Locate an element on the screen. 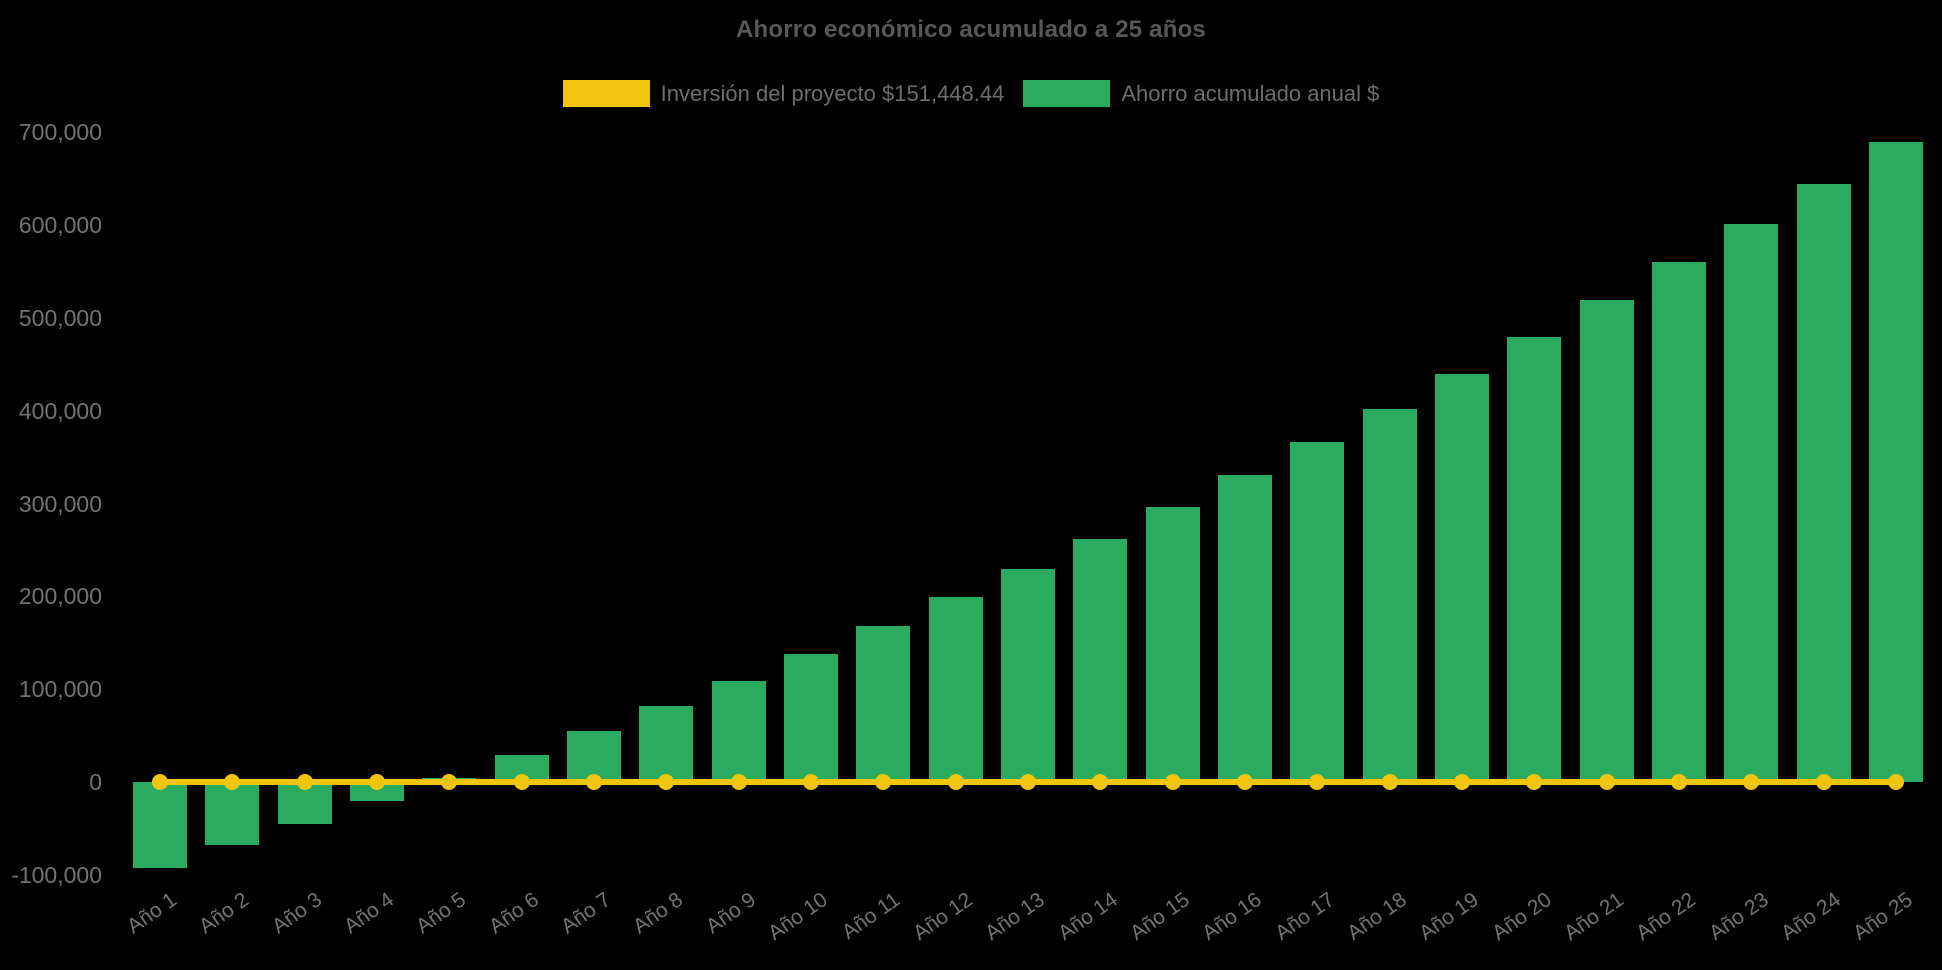 The height and width of the screenshot is (970, 1942). legend-item-savings: Ahorro acumulado anual $ is located at coordinates (1201, 93).